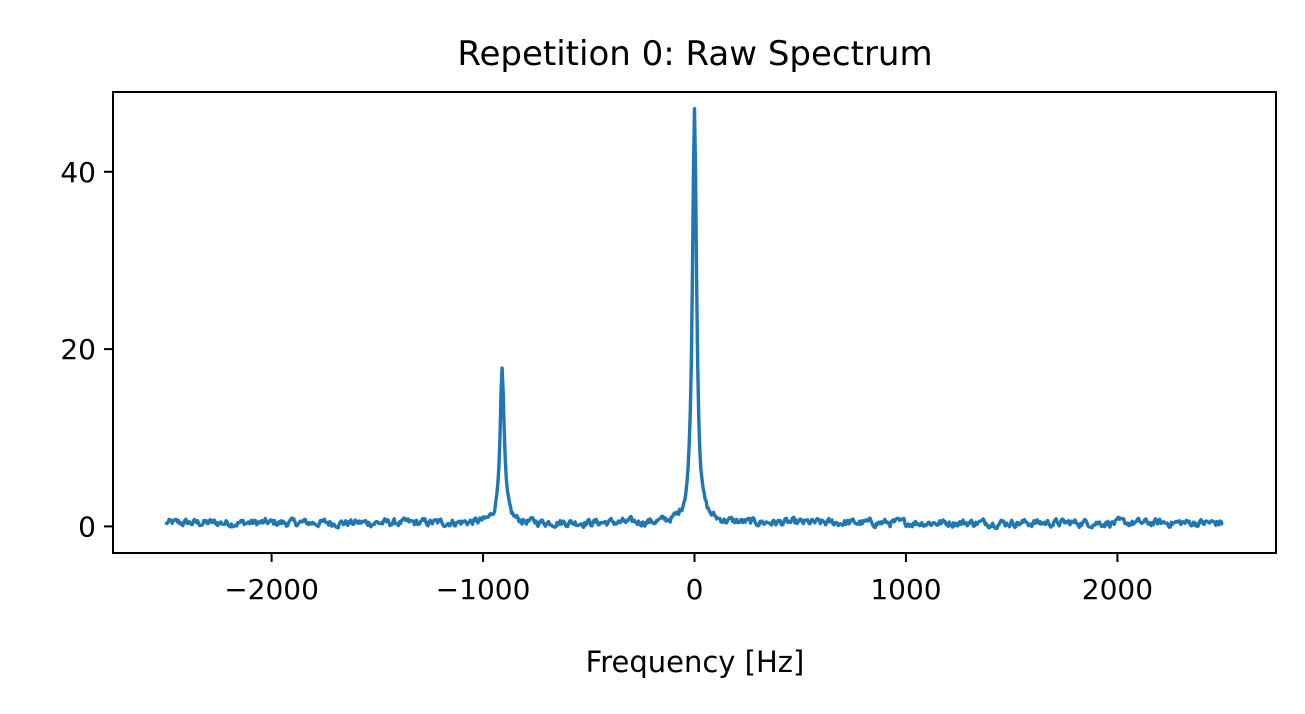  I want to click on x-tick-label: −1000, so click(483, 589).